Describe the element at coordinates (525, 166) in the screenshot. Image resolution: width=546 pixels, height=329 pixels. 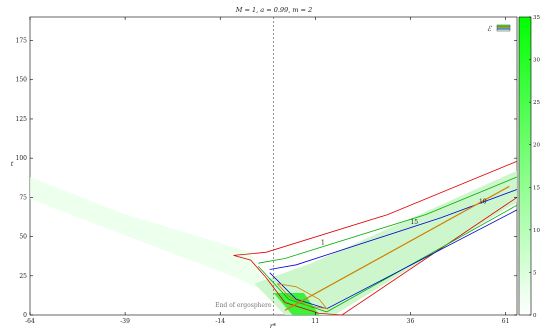
I see `colorbar` at that location.